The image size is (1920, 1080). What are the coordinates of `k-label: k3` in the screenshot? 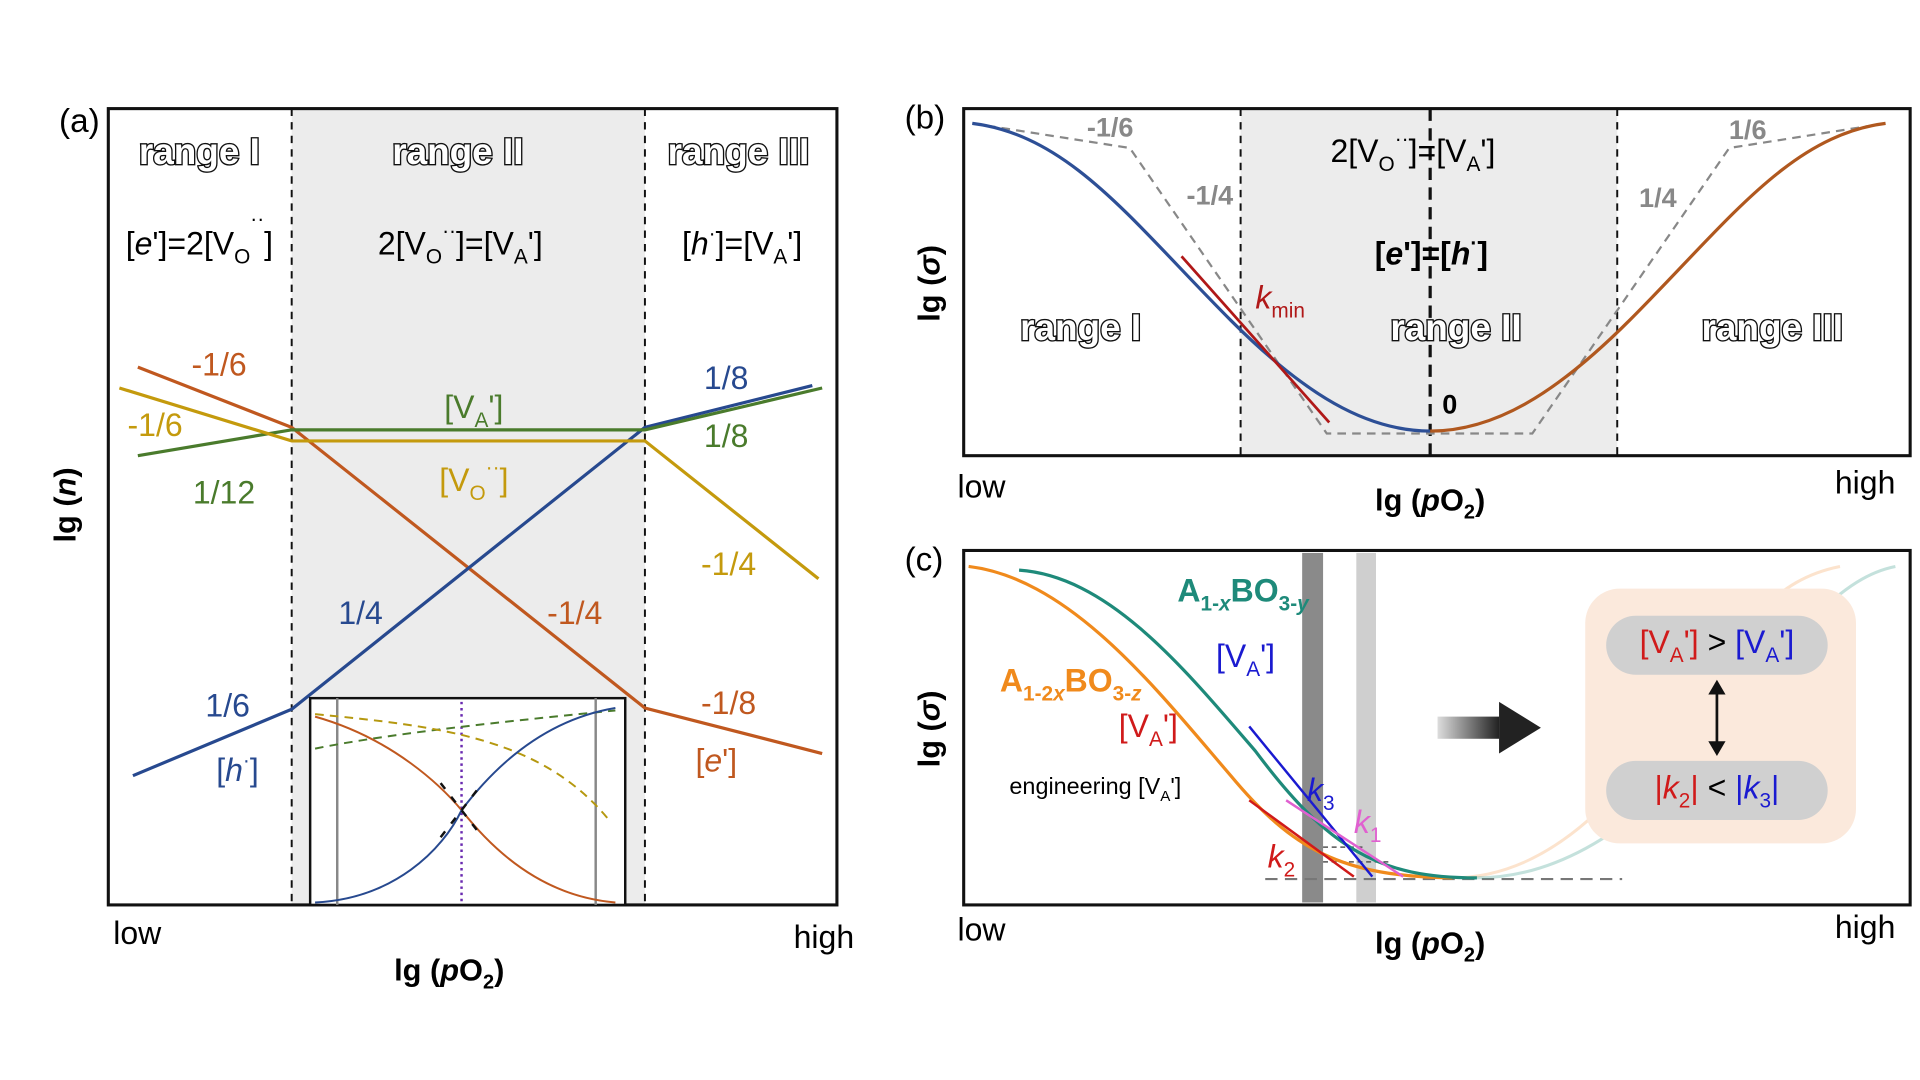 It's located at (1321, 793).